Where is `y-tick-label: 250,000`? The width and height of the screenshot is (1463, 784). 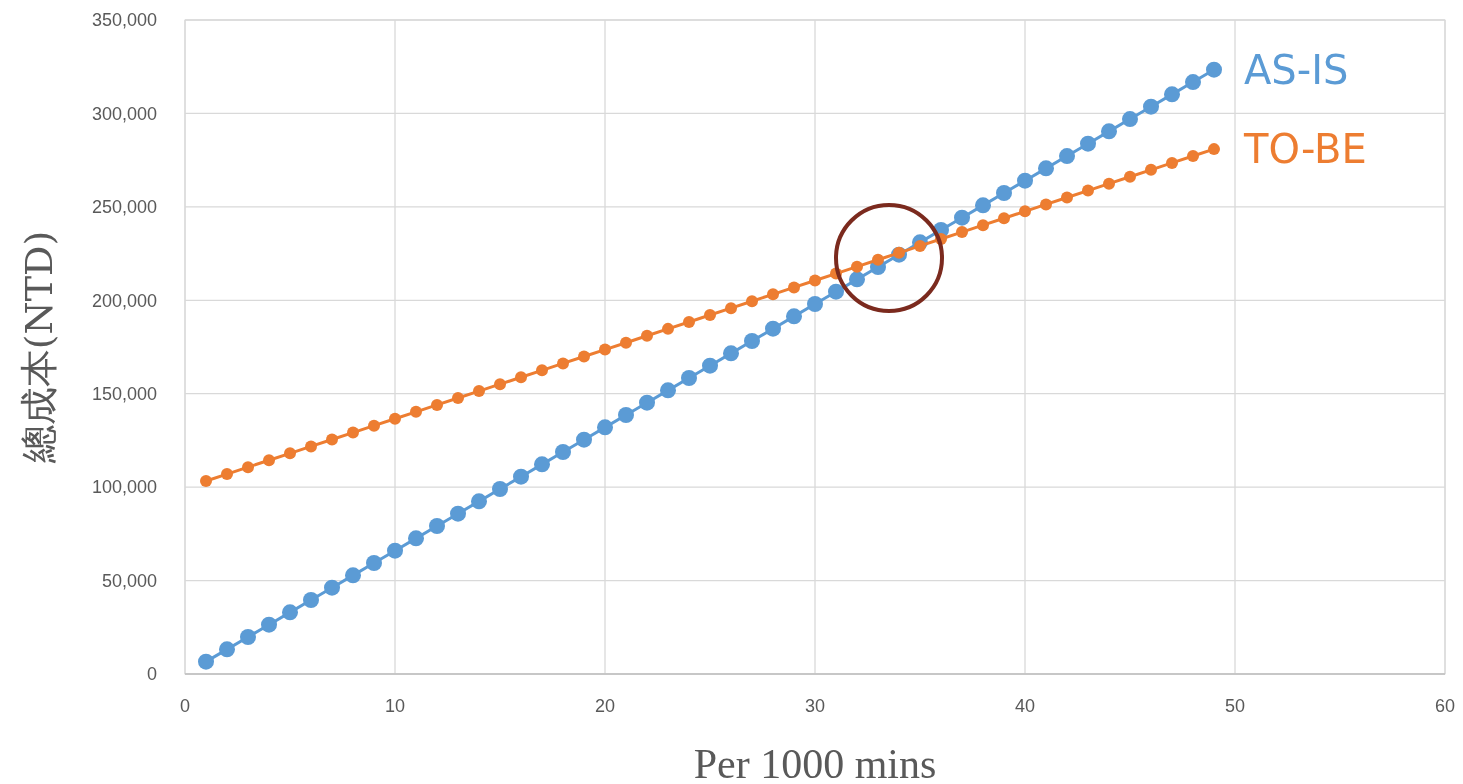
y-tick-label: 250,000 is located at coordinates (124, 207).